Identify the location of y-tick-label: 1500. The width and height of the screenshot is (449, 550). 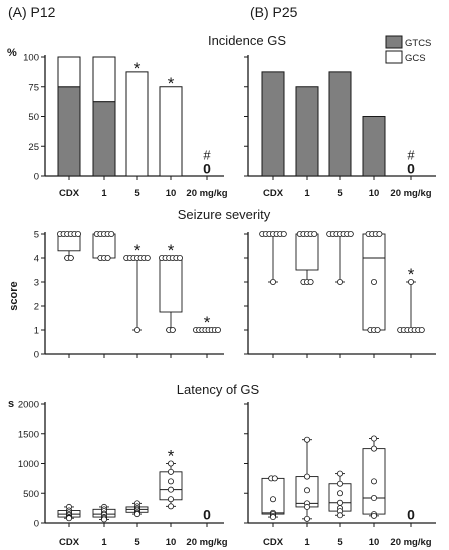
(28, 434).